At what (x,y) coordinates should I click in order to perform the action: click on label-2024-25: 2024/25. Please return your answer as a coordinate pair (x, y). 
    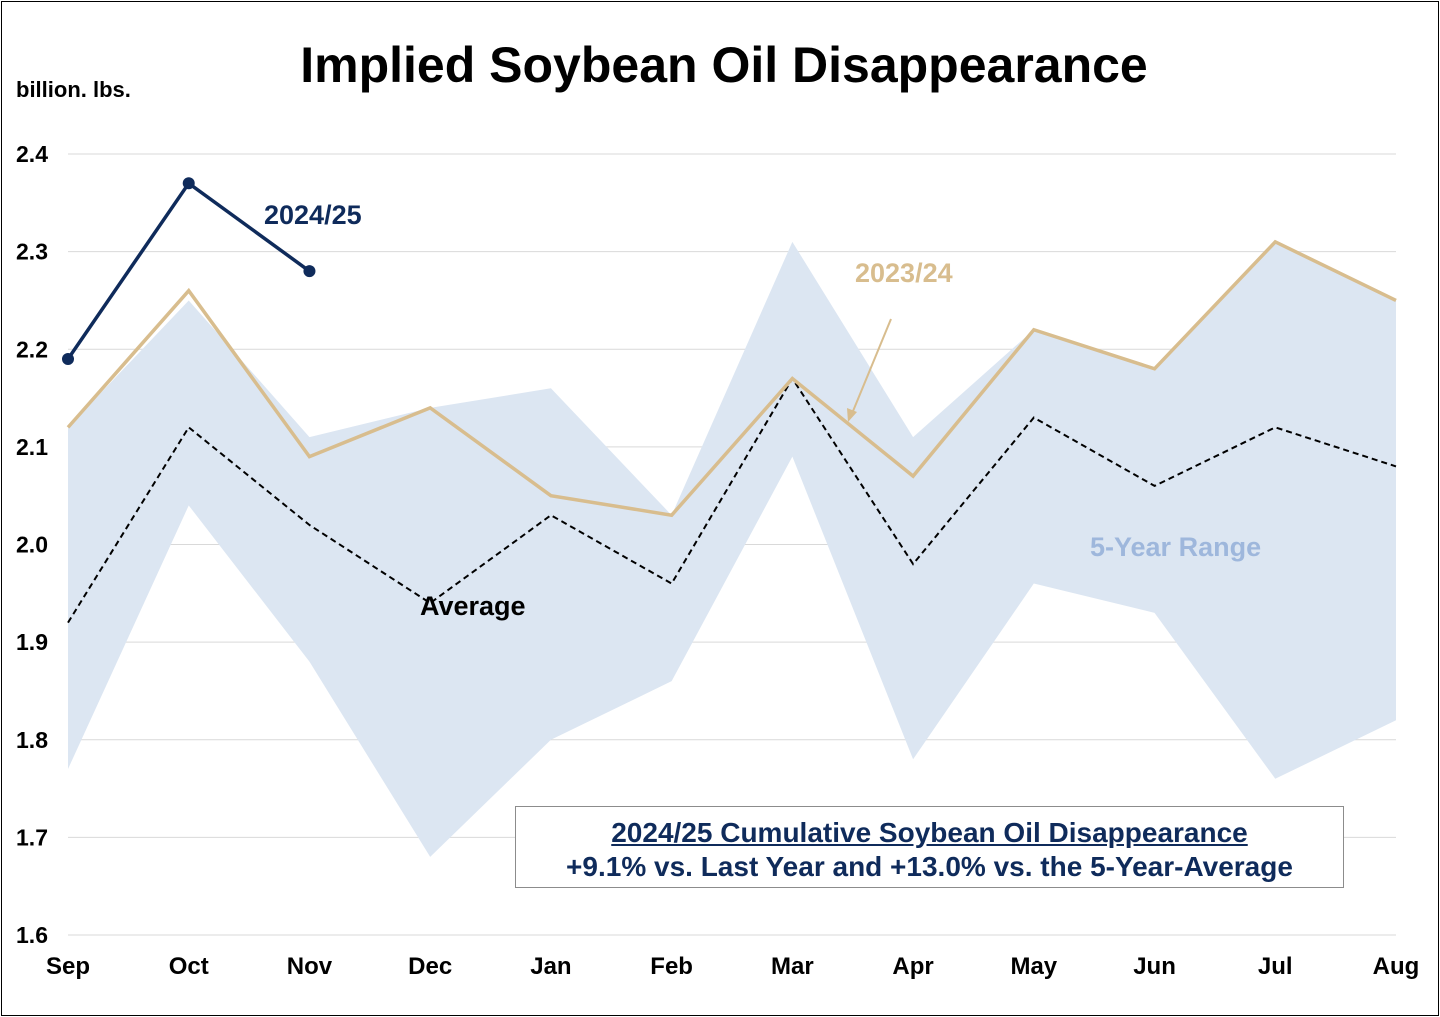
    Looking at the image, I should click on (313, 215).